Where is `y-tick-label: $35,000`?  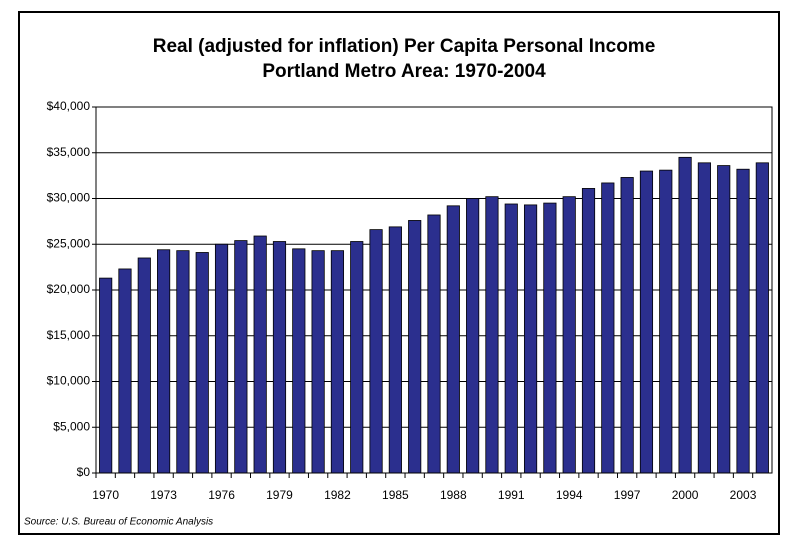 y-tick-label: $35,000 is located at coordinates (69, 152).